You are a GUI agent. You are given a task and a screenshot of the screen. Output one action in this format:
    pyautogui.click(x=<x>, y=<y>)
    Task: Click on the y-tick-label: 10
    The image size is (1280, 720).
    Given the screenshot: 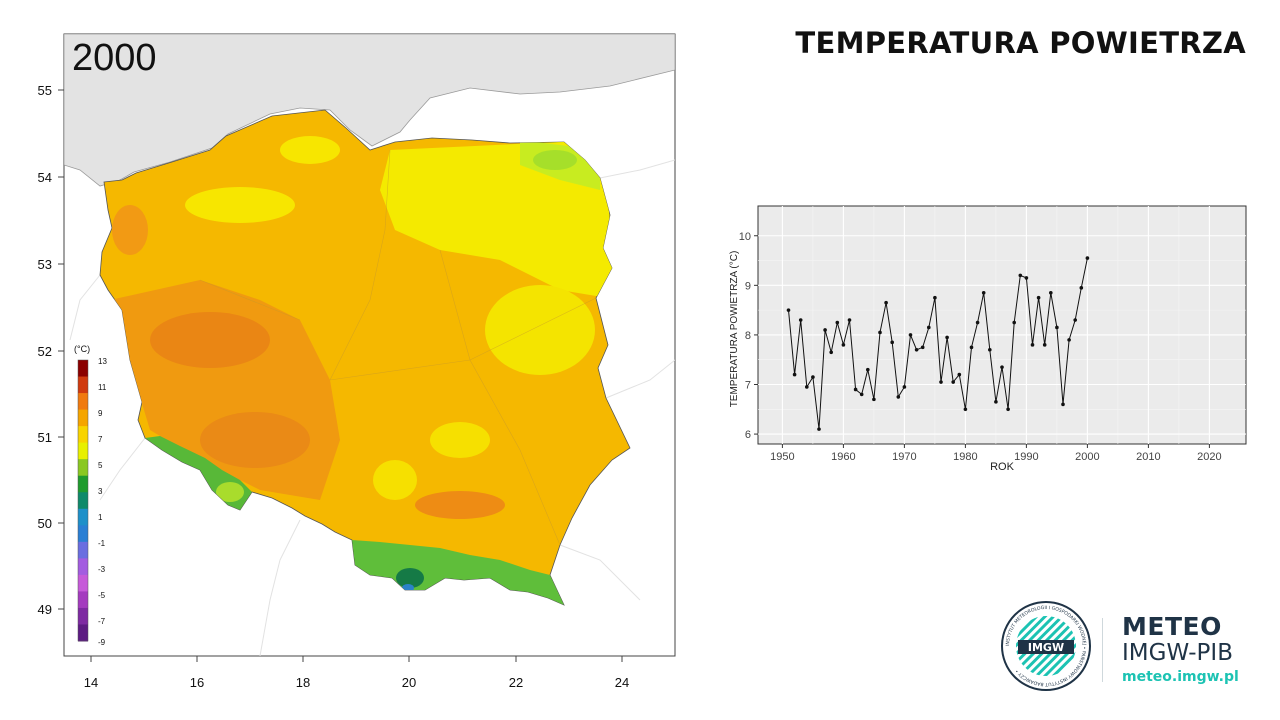 What is the action you would take?
    pyautogui.click(x=745, y=237)
    